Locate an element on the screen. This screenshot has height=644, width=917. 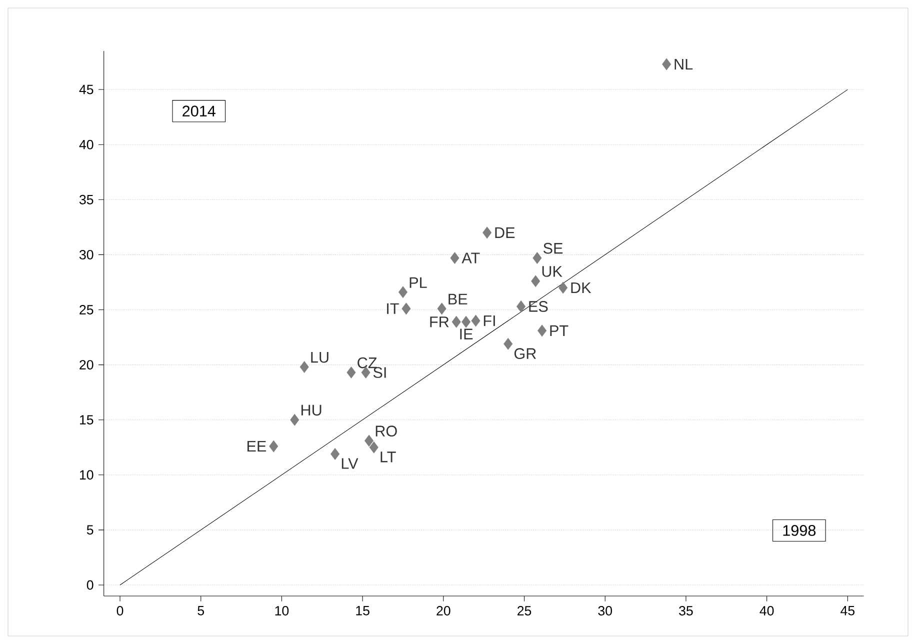
annotation: HU is located at coordinates (311, 410).